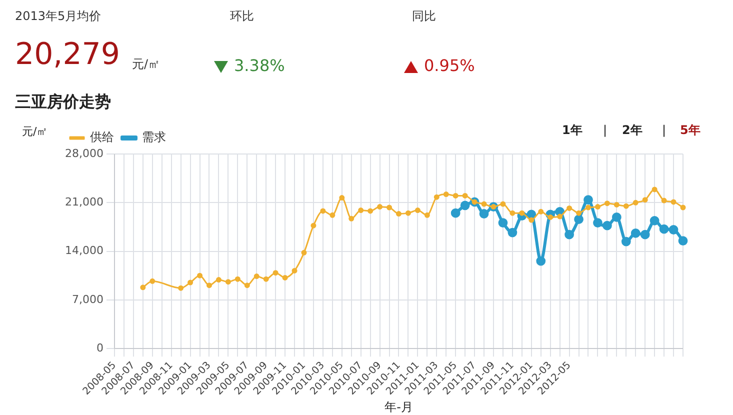 The image size is (733, 415). Describe the element at coordinates (88, 299) in the screenshot. I see `y-tick-label: 7,000` at that location.